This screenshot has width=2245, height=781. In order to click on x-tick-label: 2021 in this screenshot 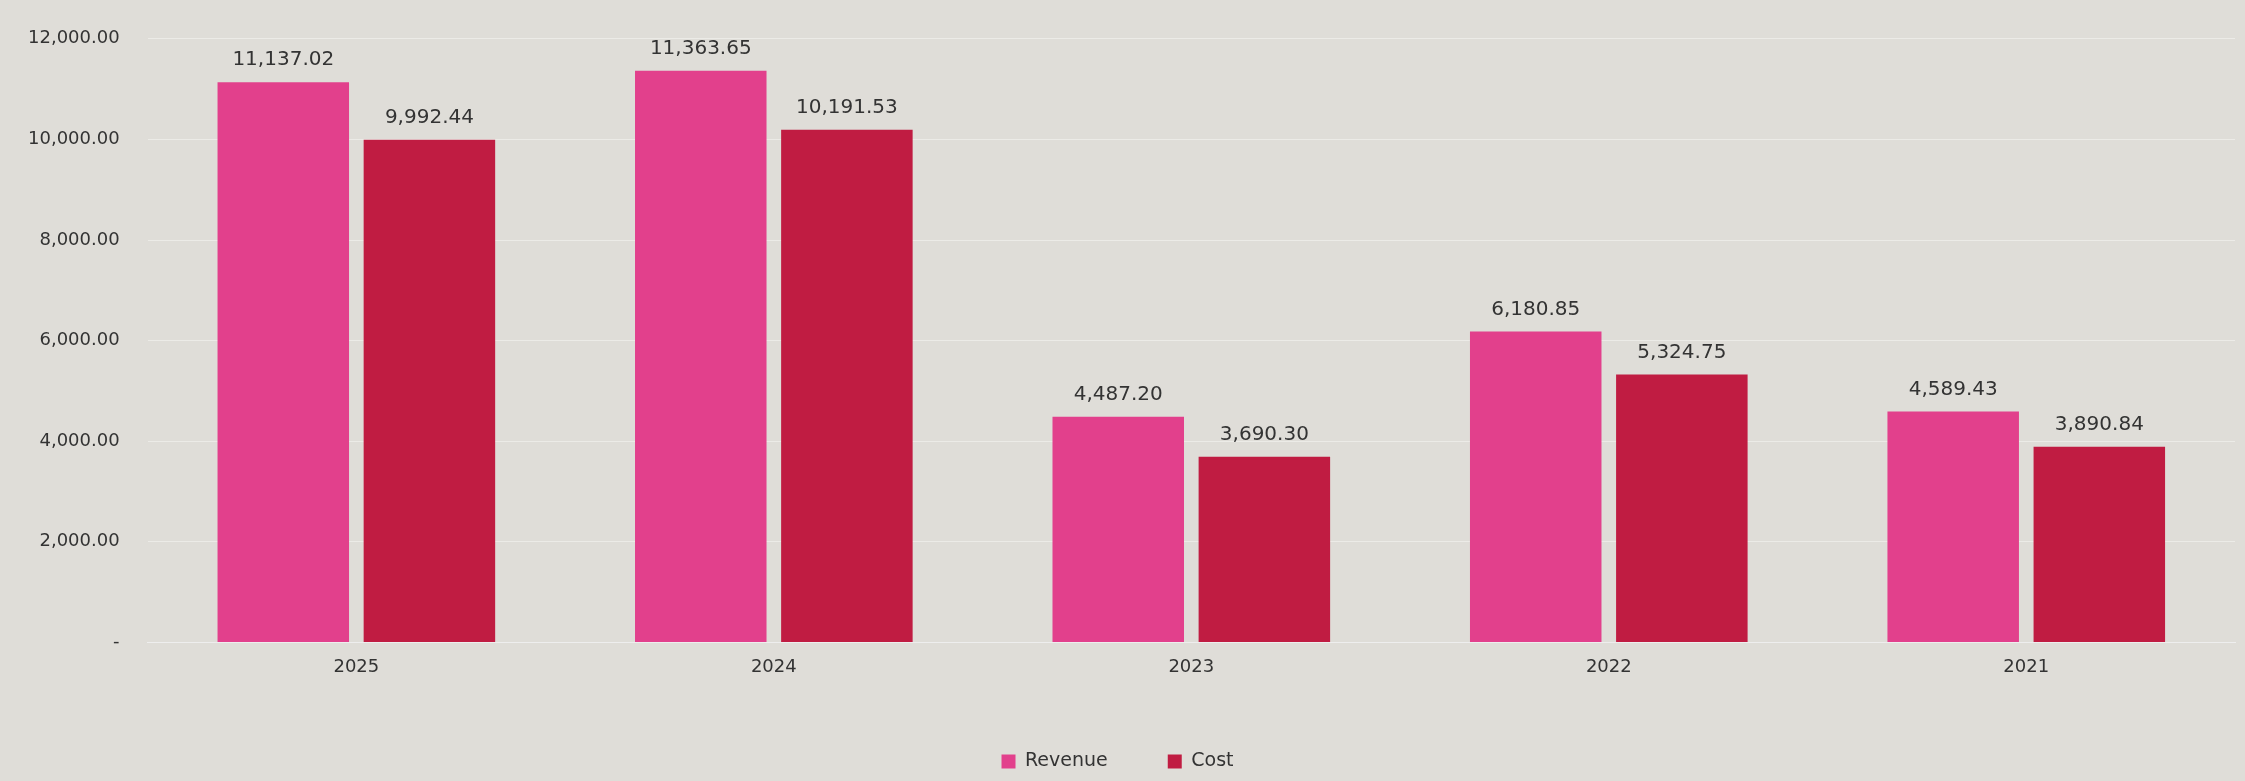, I will do `click(2026, 665)`.